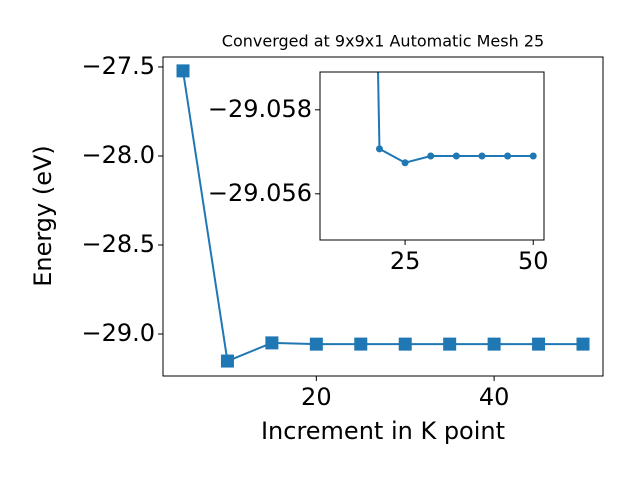  What do you see at coordinates (118, 155) in the screenshot?
I see `y-tick-label: −28.0` at bounding box center [118, 155].